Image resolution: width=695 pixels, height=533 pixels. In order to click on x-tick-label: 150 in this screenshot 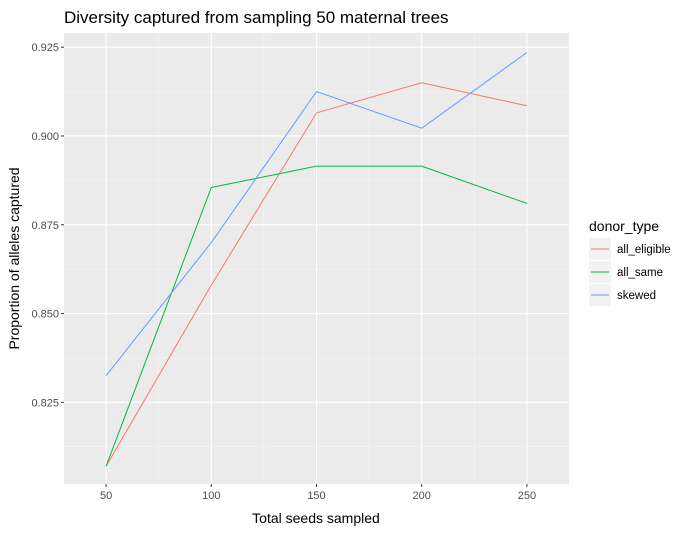, I will do `click(316, 496)`.